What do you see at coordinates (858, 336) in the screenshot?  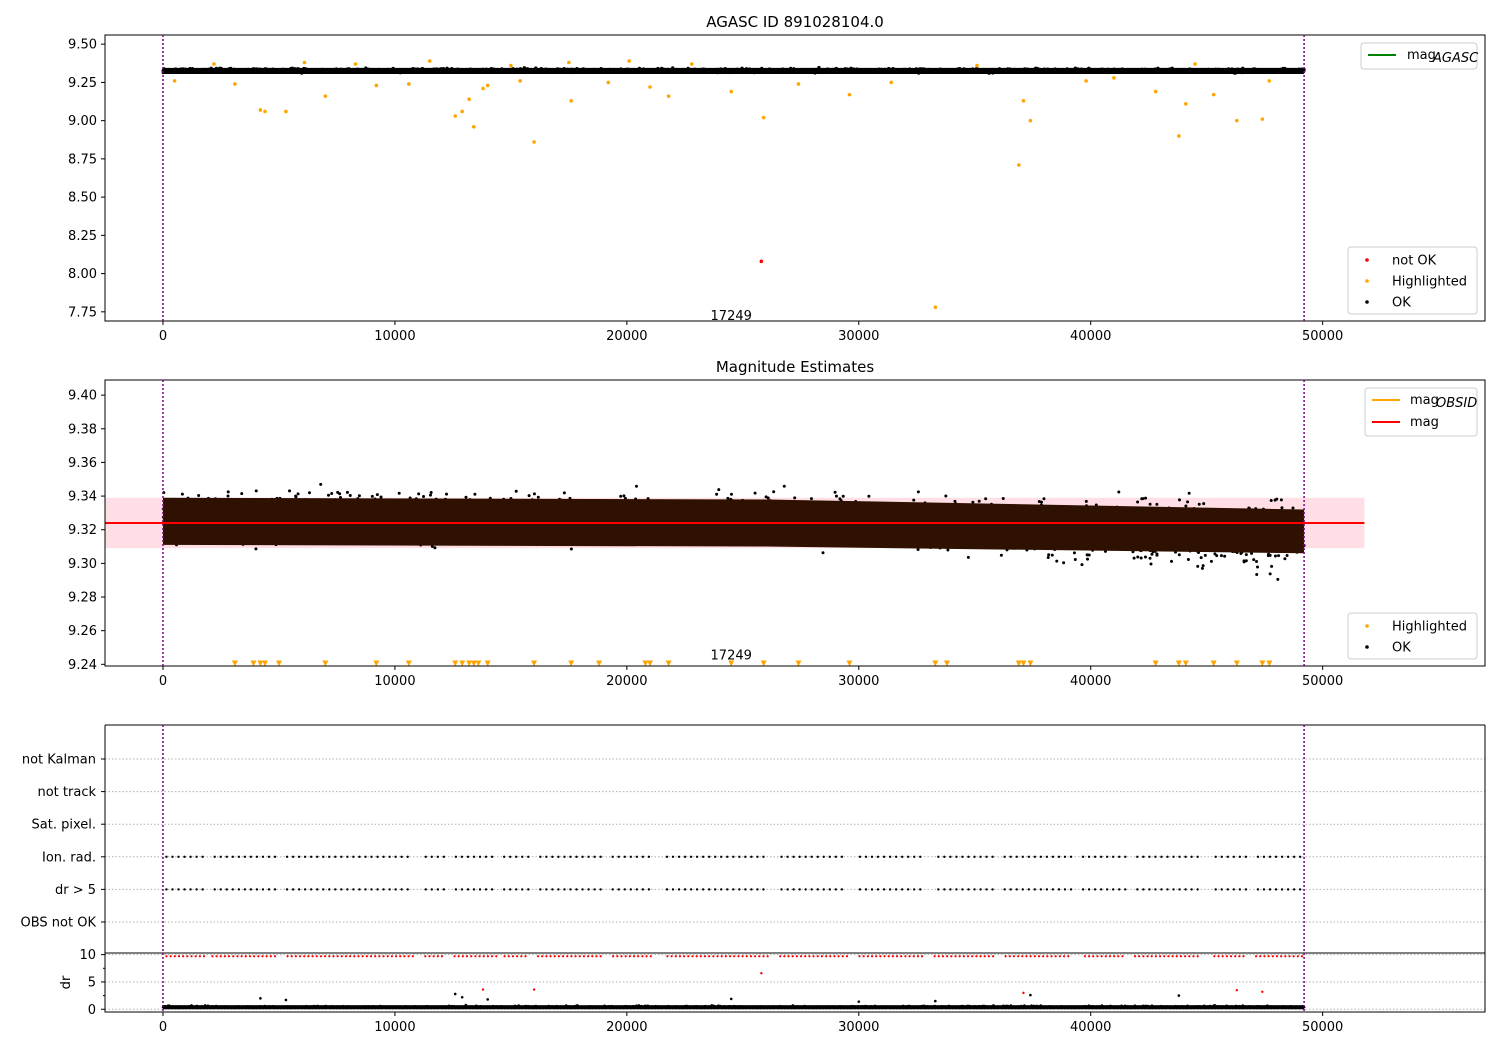 I see `x-tick-label: 30000` at bounding box center [858, 336].